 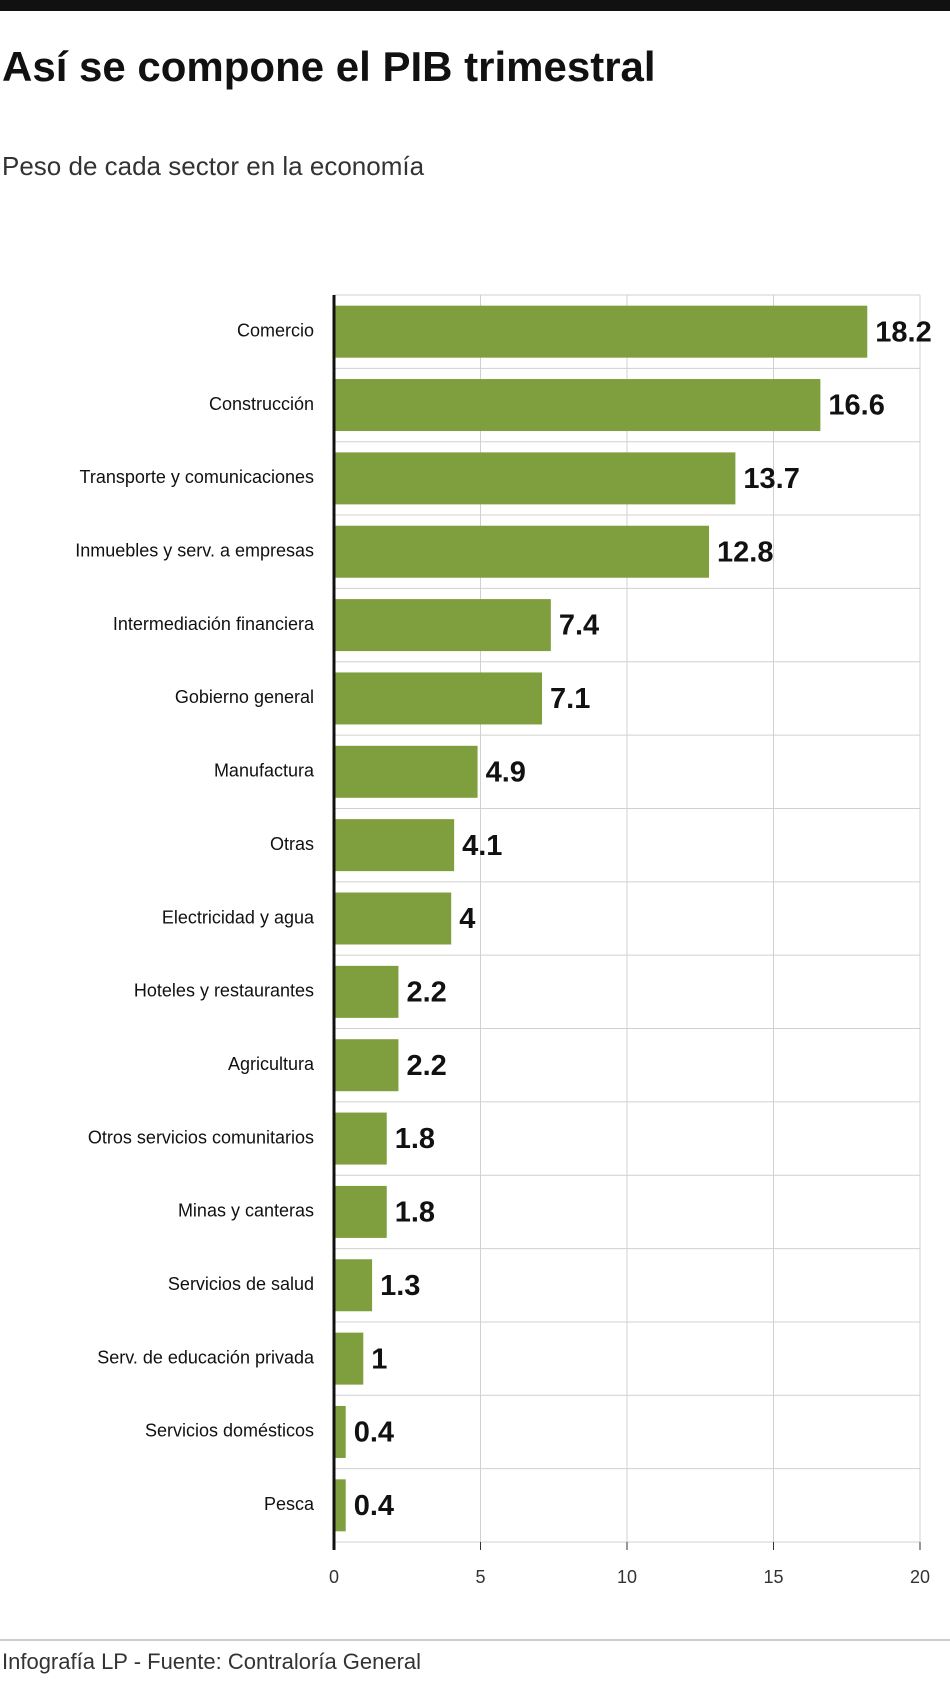 What do you see at coordinates (206, 1357) in the screenshot?
I see `y-tick-label: Serv. de educación privada` at bounding box center [206, 1357].